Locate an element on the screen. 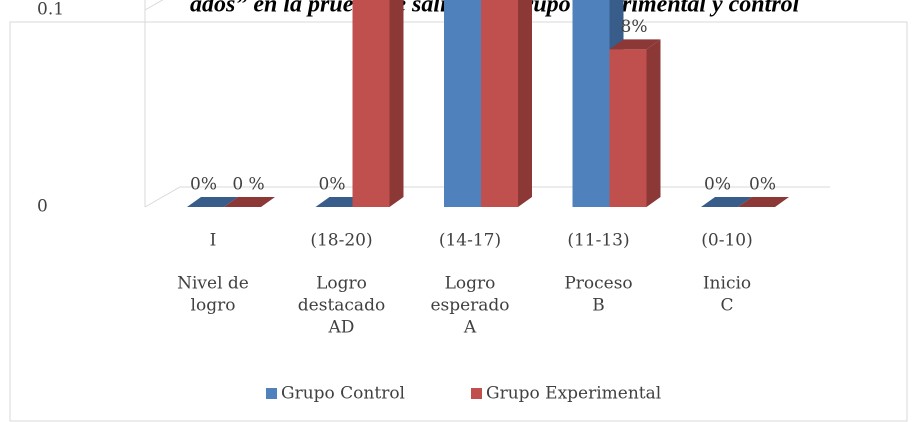 The image size is (916, 422). x-tick-label: logro is located at coordinates (213, 306).